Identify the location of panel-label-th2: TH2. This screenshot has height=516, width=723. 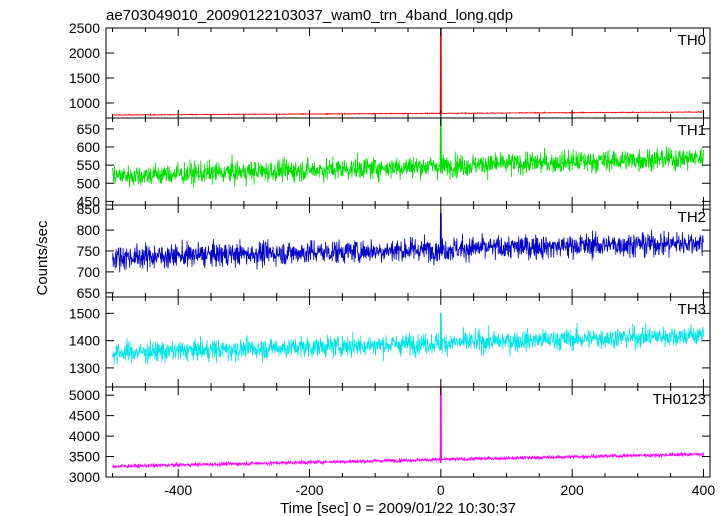
(692, 217).